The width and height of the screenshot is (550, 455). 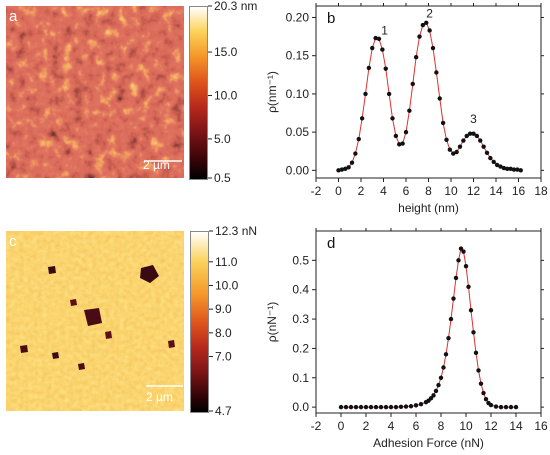 What do you see at coordinates (298, 94) in the screenshot?
I see `plot-b-ytick-label: 0.10` at bounding box center [298, 94].